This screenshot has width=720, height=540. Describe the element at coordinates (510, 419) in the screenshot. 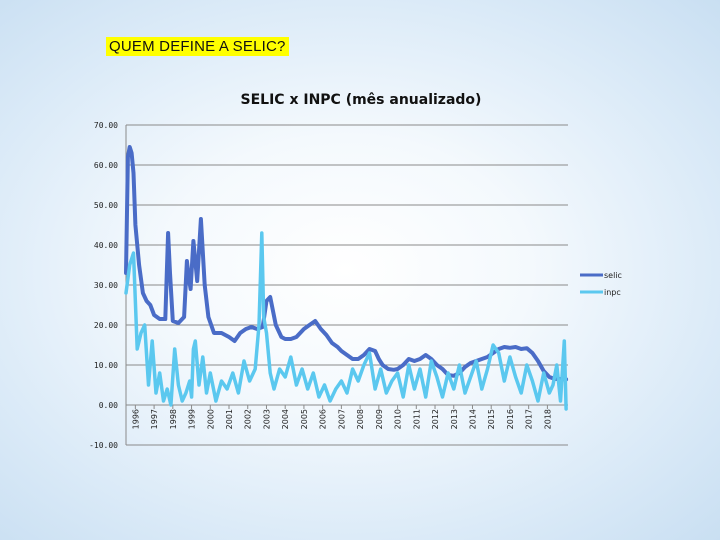

I see `x-tick-label: 2016` at that location.